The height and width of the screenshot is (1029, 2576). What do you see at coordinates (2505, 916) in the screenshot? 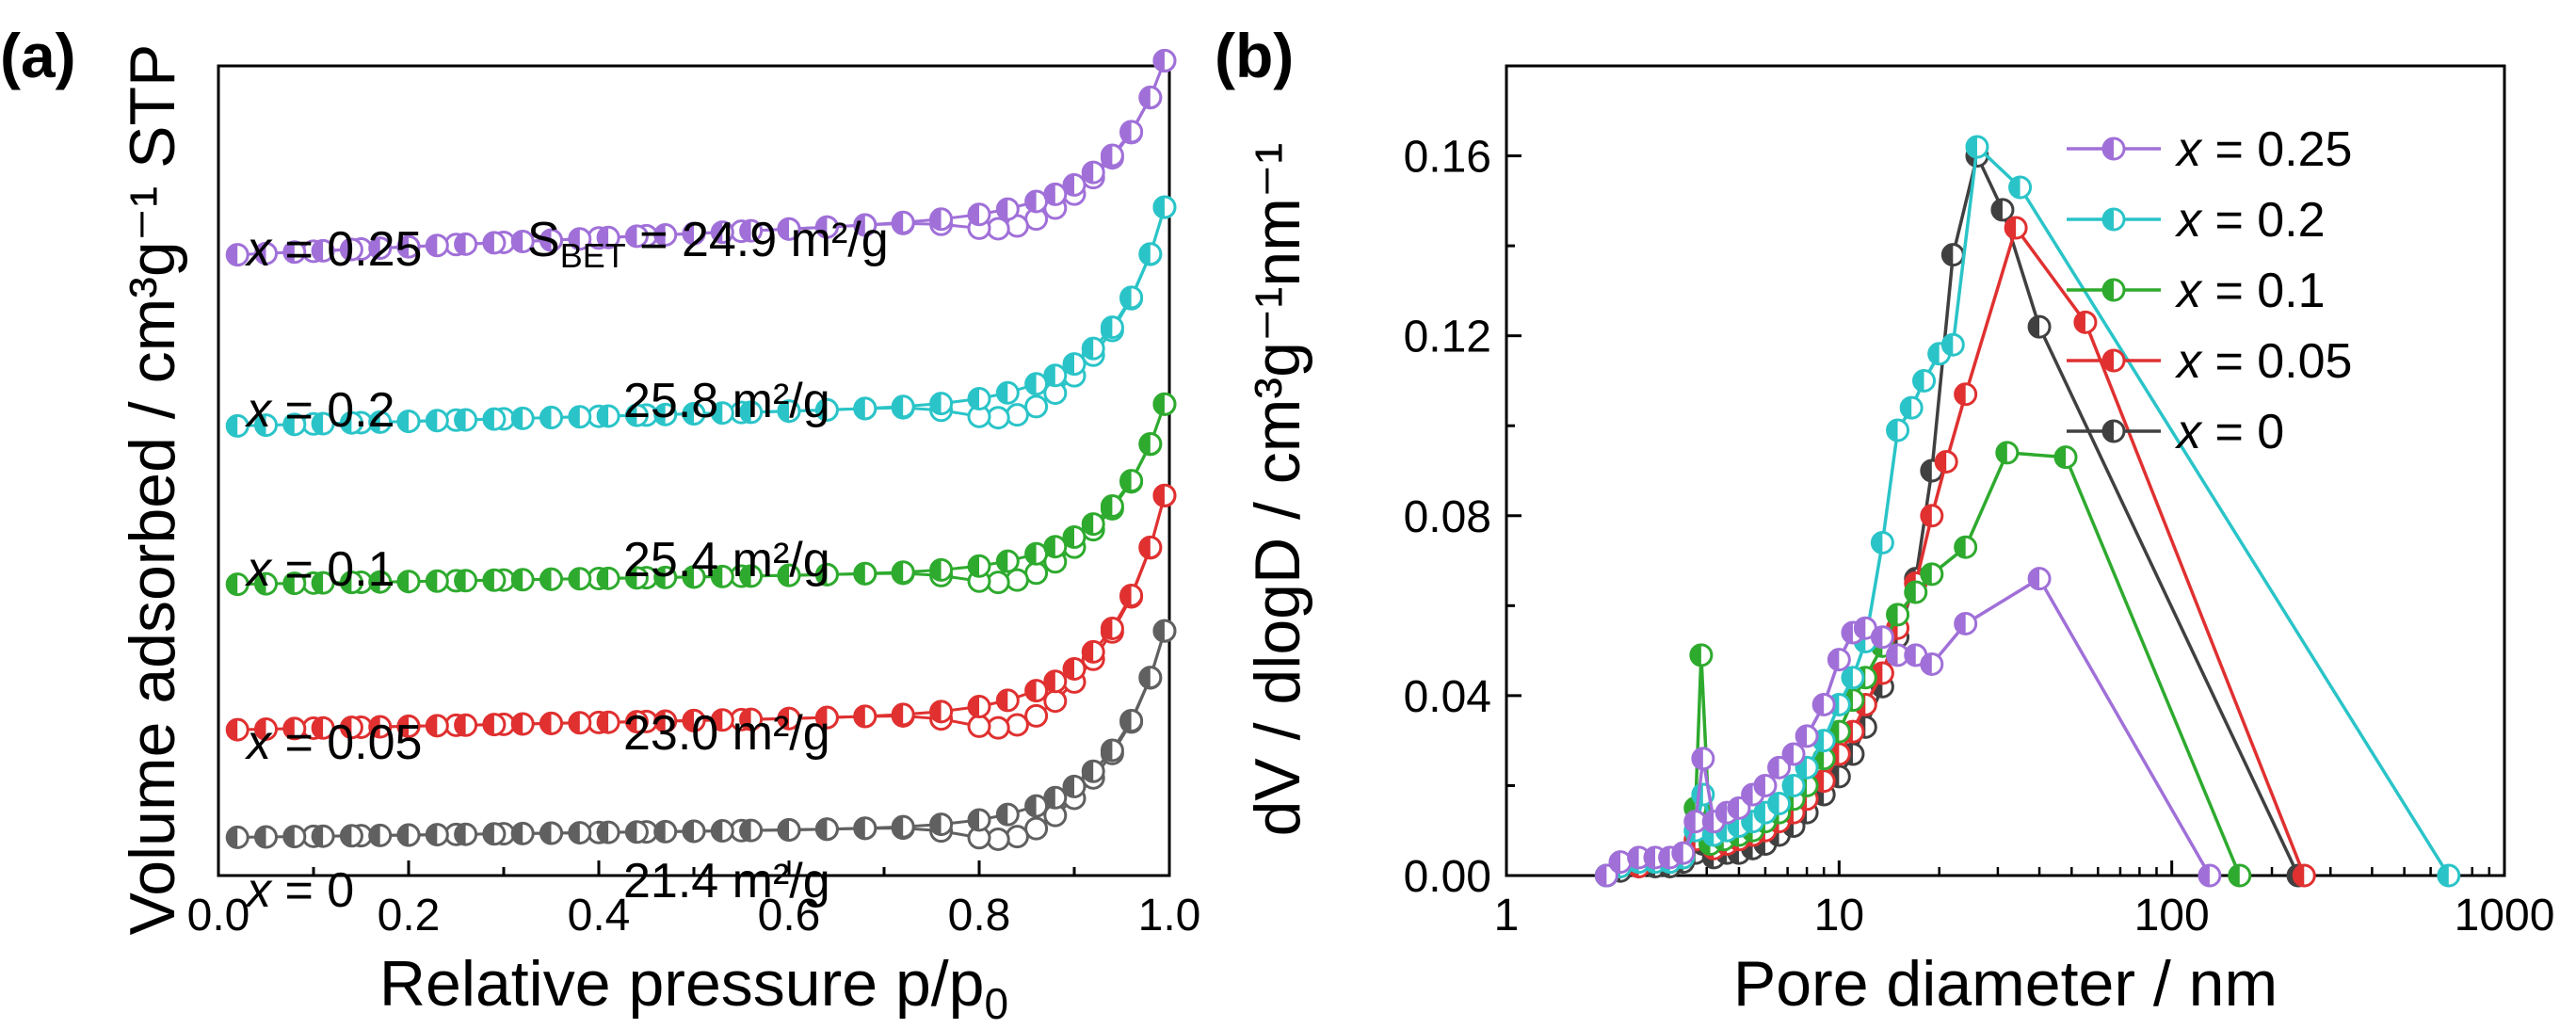
I see `x-tick-label: 1000` at bounding box center [2505, 916].